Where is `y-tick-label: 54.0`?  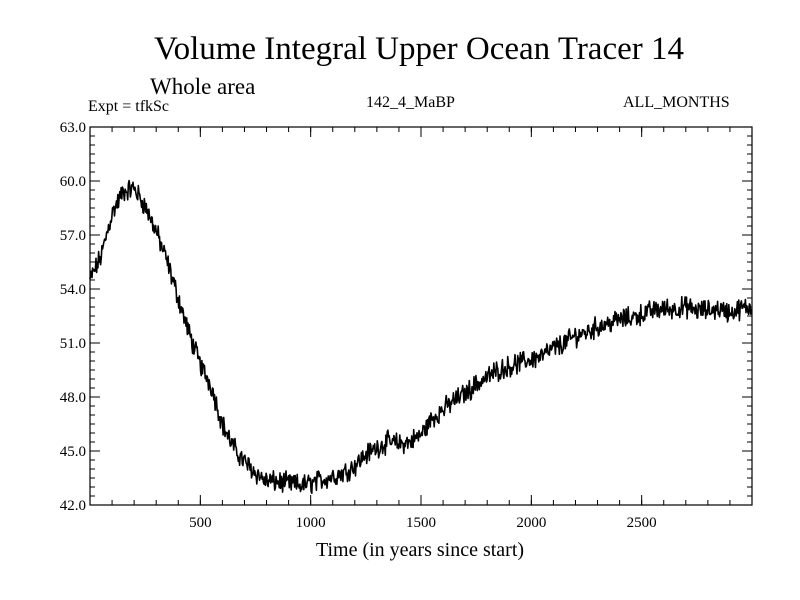
y-tick-label: 54.0 is located at coordinates (73, 290).